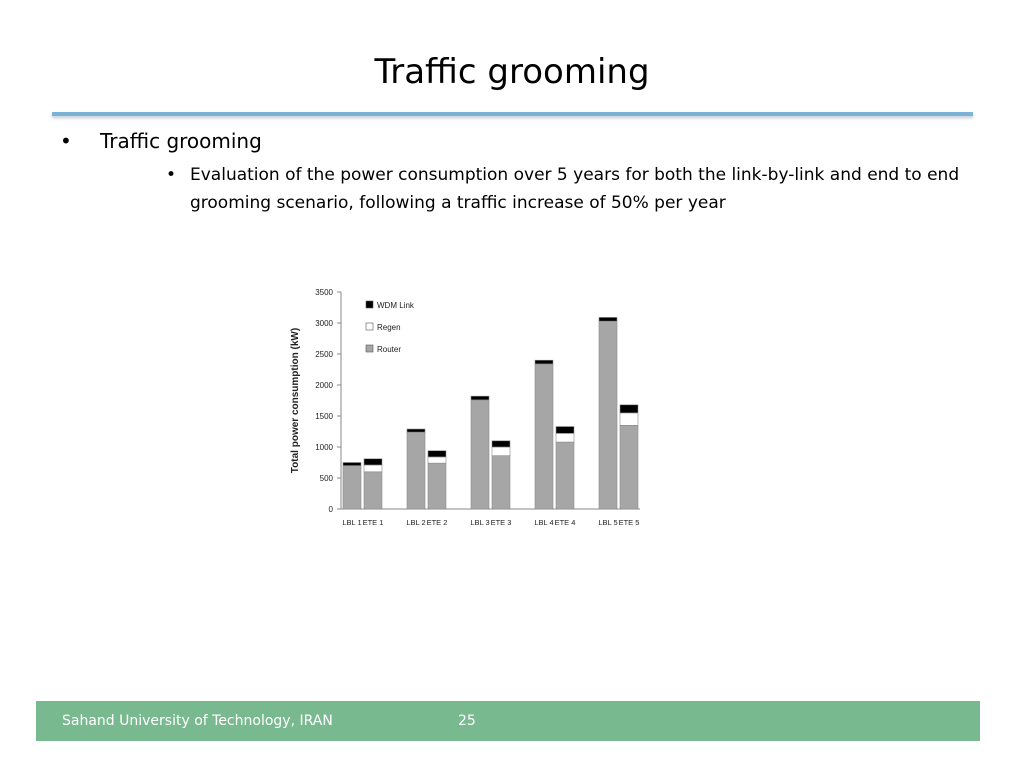  Describe the element at coordinates (373, 522) in the screenshot. I see `x-tick-label: ETE 1` at that location.